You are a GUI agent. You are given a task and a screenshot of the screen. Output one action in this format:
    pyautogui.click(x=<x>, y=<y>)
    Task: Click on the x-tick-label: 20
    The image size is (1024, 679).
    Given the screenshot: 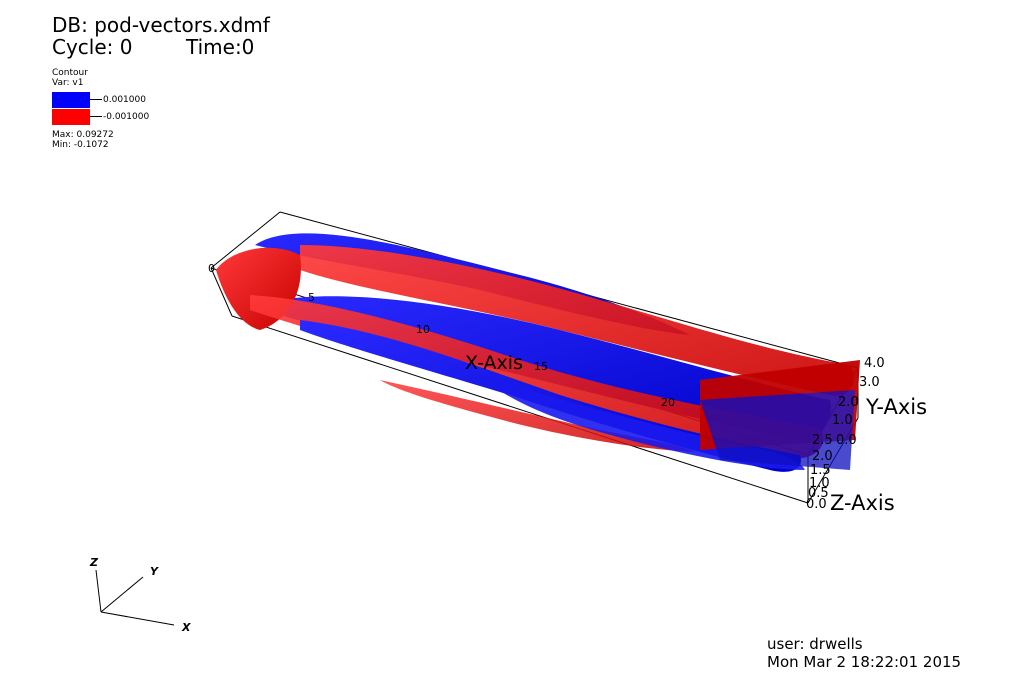 What is the action you would take?
    pyautogui.click(x=668, y=402)
    